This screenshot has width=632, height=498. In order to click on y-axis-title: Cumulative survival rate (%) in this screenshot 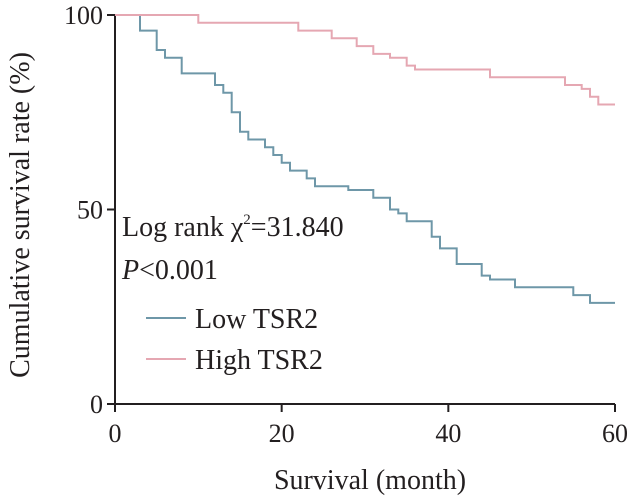, I will do `click(20, 215)`.